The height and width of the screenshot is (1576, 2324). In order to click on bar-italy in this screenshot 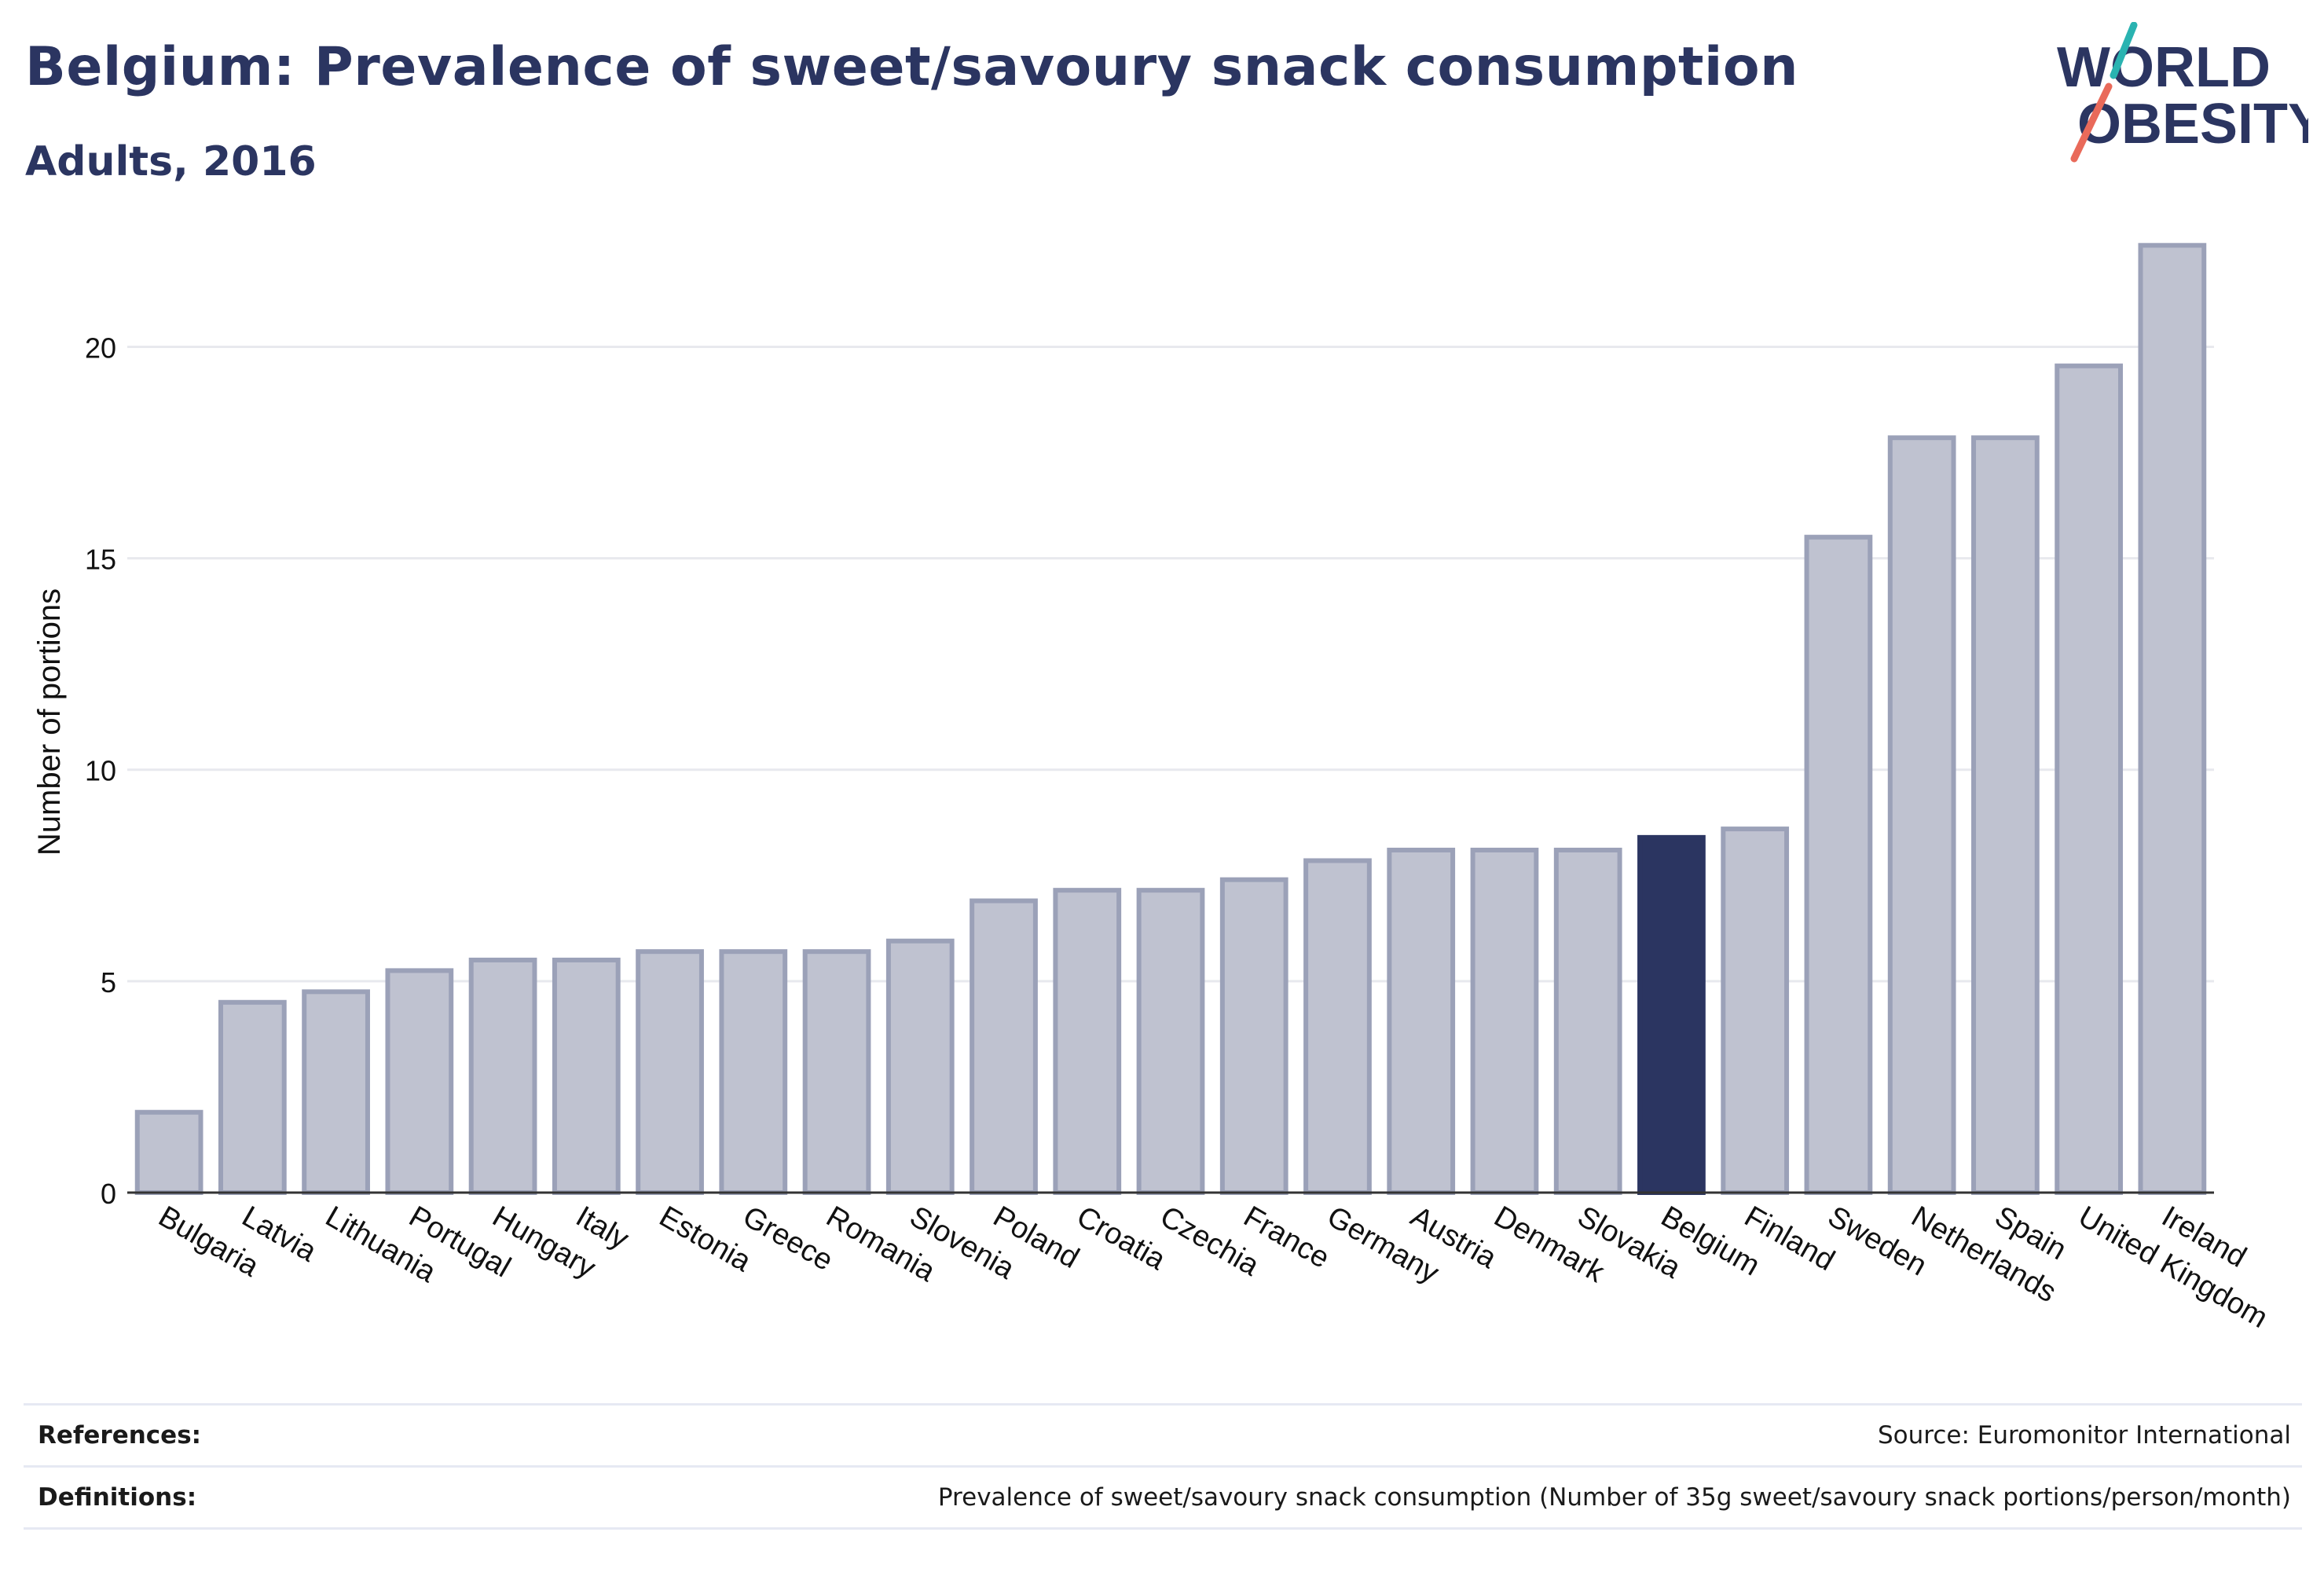, I will do `click(586, 1076)`.